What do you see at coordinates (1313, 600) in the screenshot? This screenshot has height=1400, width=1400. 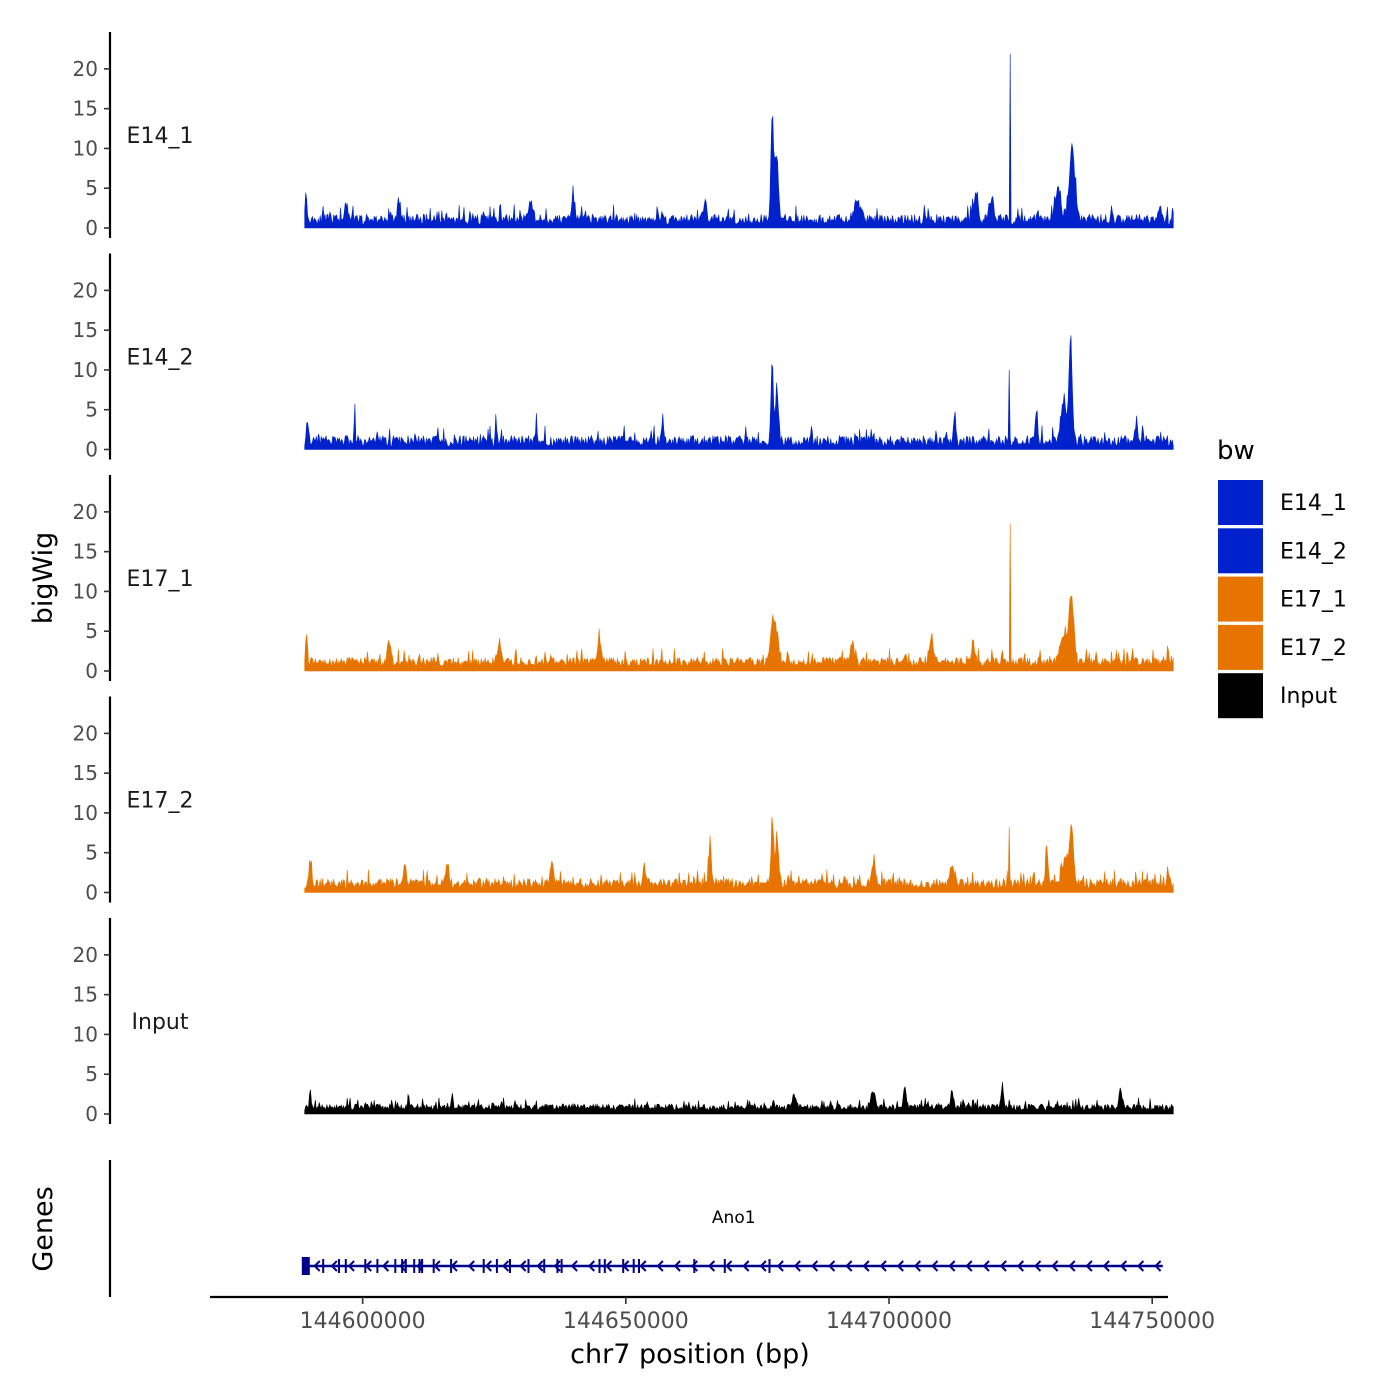 I see `legend-label: E17_1` at bounding box center [1313, 600].